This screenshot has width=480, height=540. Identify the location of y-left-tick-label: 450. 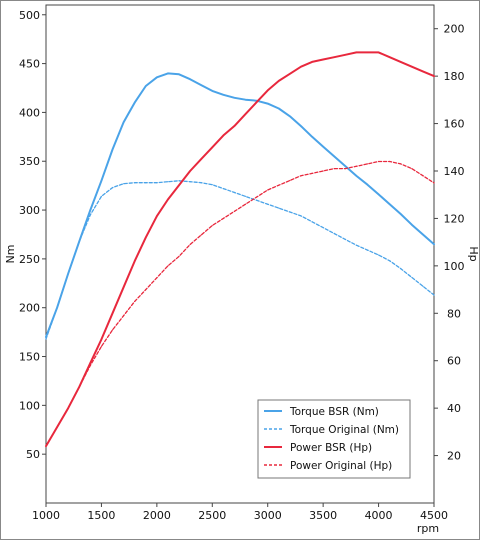
(29, 64).